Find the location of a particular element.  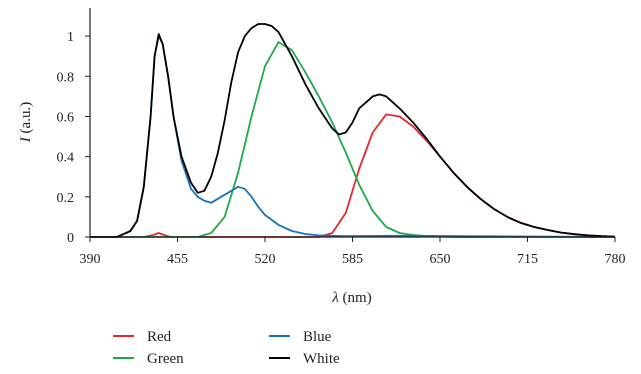

x-tick-label: 390 is located at coordinates (90, 259).